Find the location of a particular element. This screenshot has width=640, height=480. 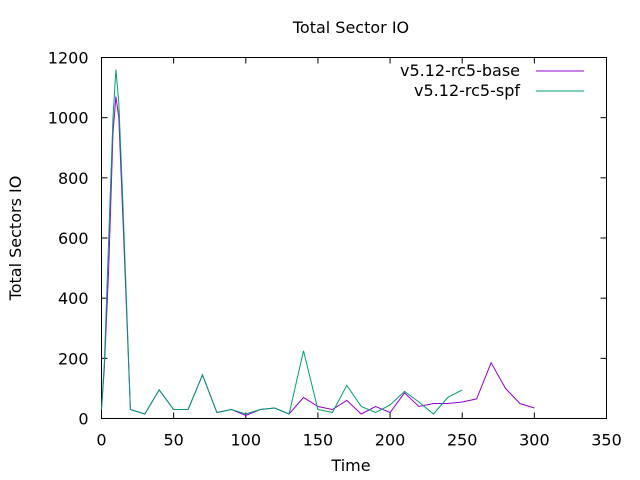

y-tick-label: 400 is located at coordinates (73, 298).